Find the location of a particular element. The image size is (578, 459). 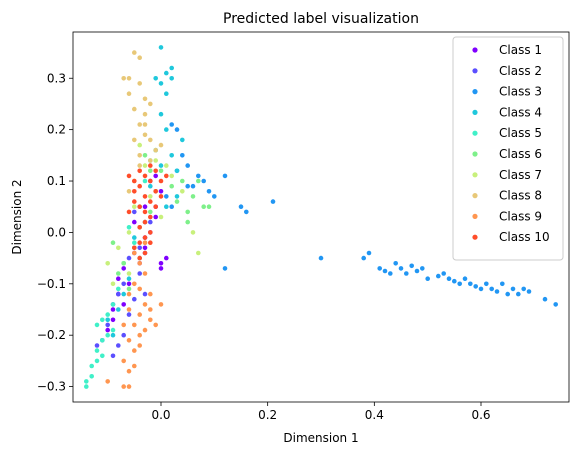

x-tick-label: 0.4 is located at coordinates (374, 415).